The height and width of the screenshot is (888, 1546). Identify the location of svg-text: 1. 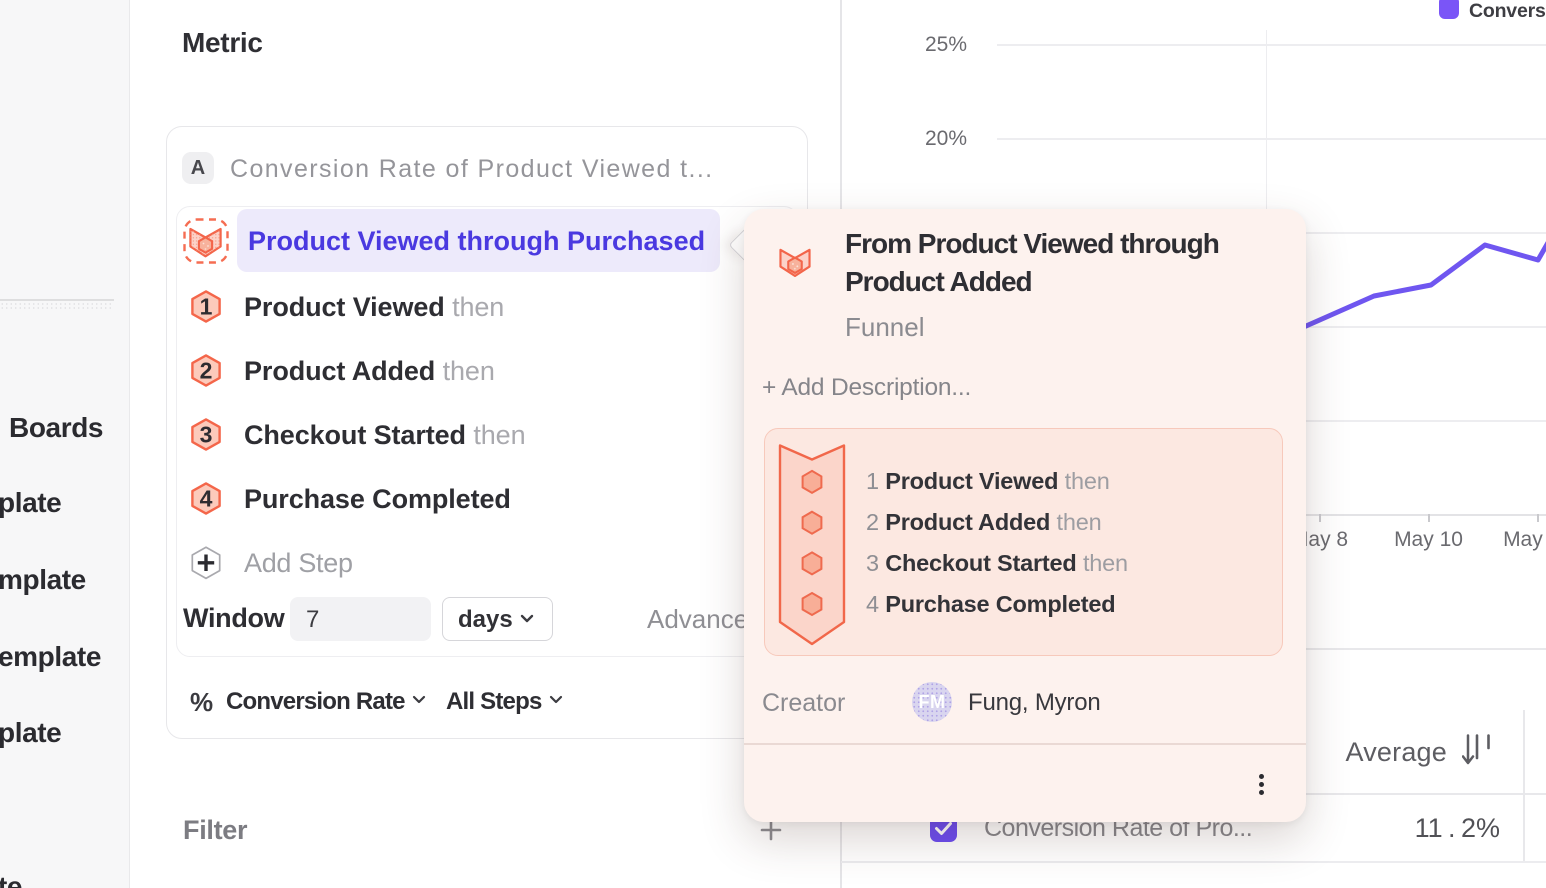
(206, 306).